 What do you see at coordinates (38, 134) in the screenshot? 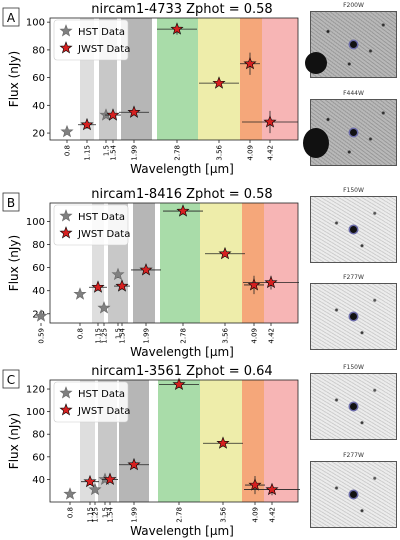
I see `y-tick-label: 20` at bounding box center [38, 134].